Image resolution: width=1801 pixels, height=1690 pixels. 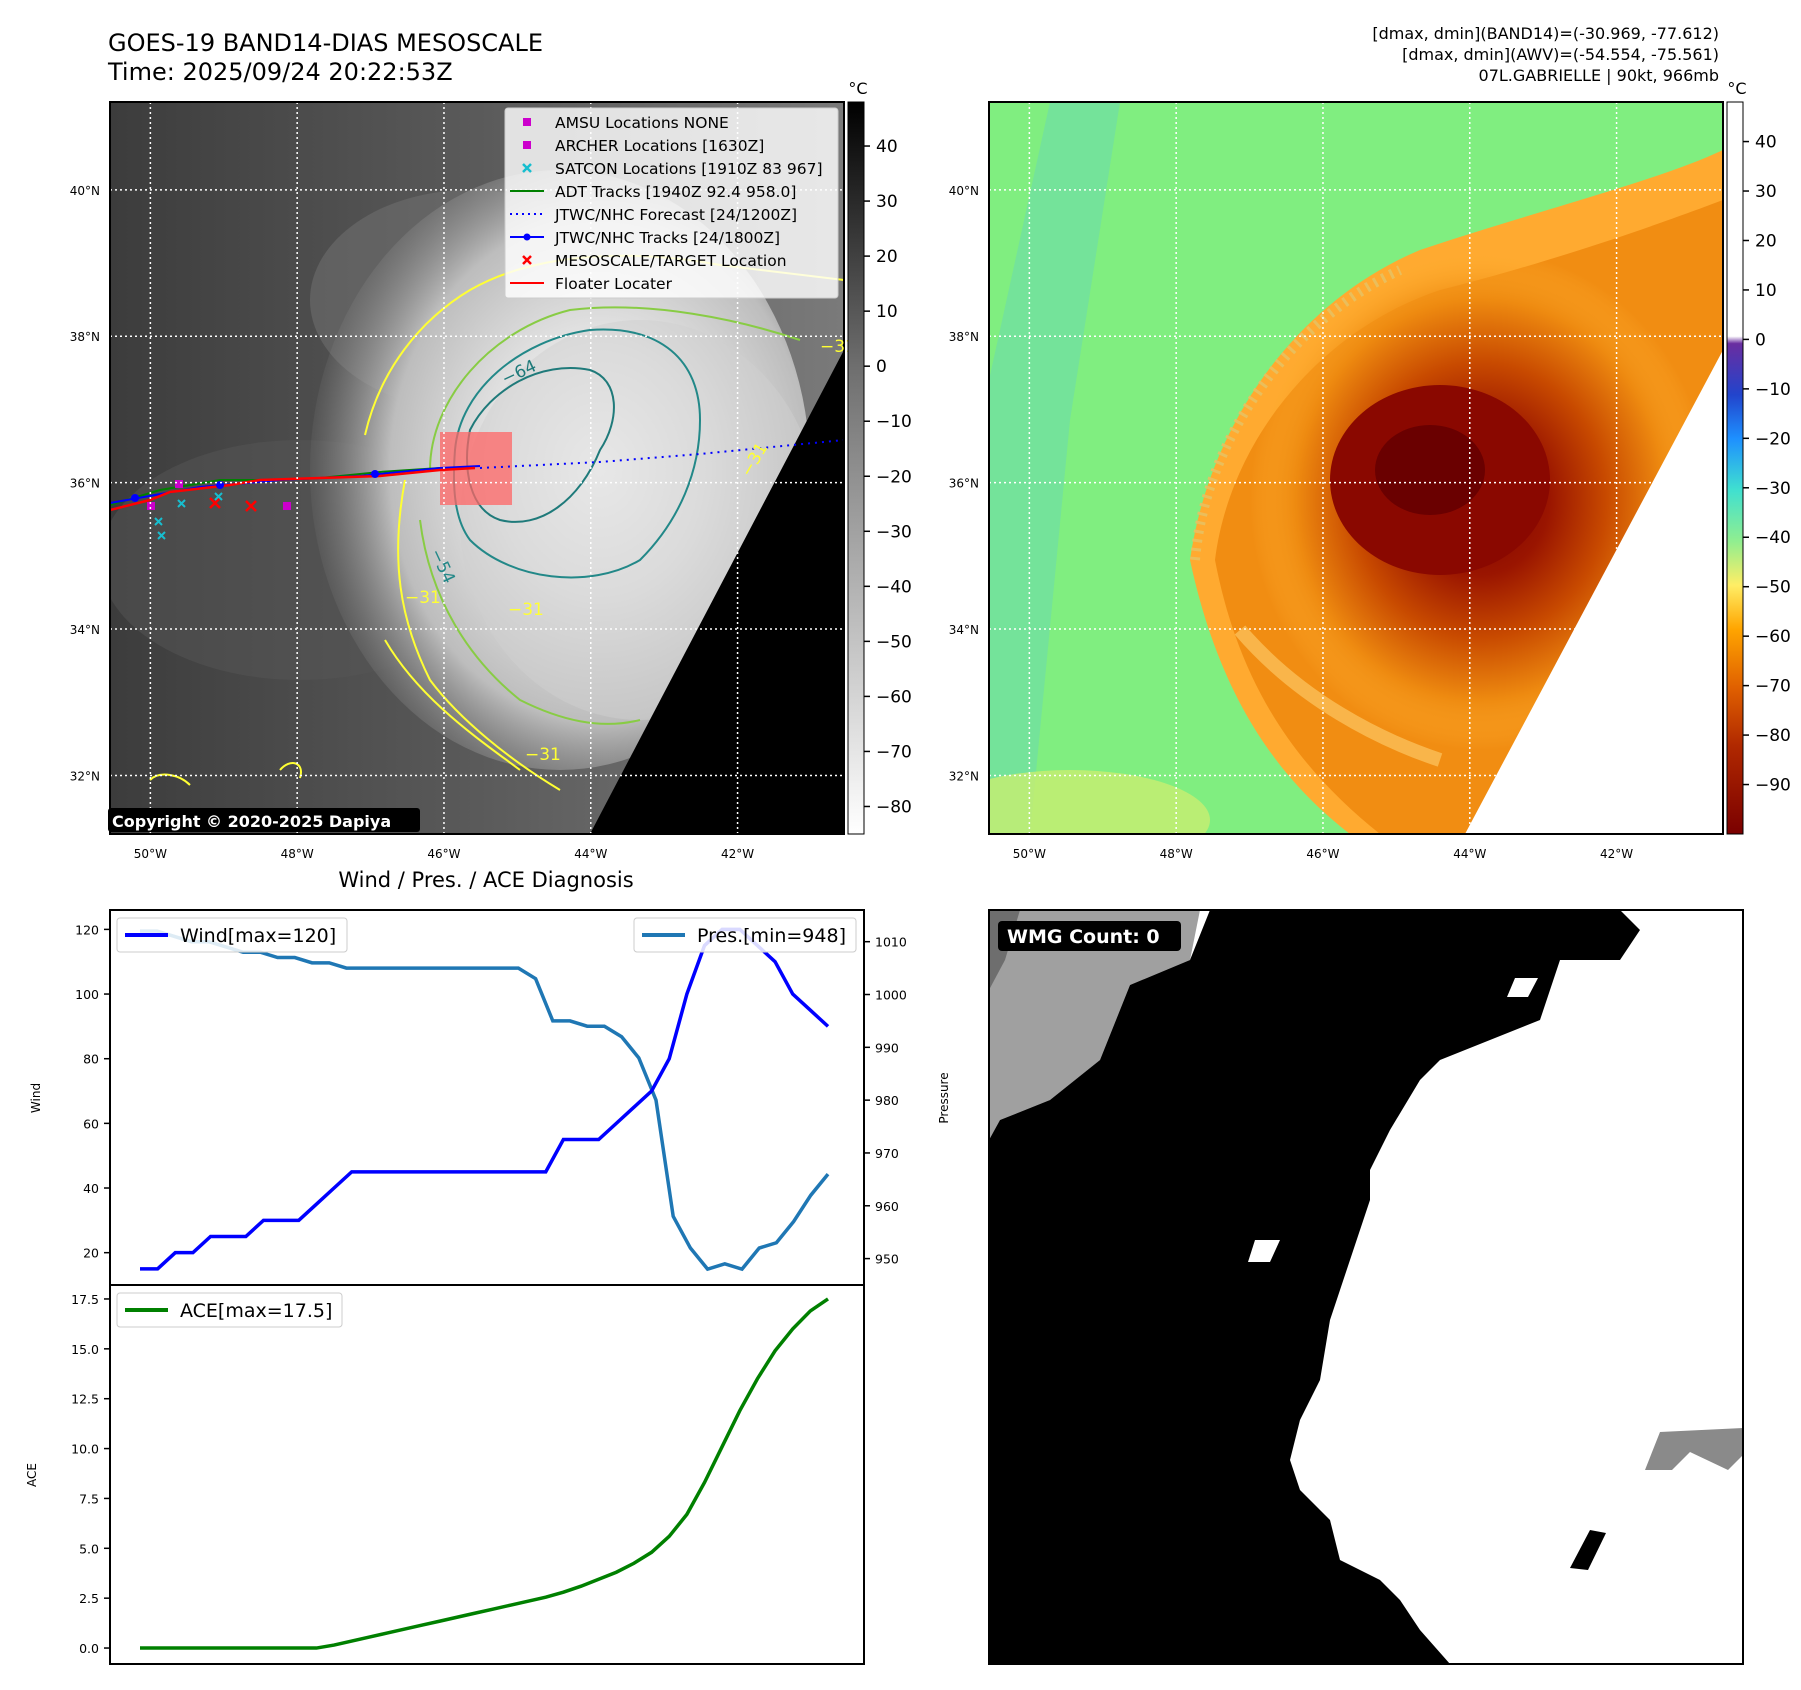 What do you see at coordinates (36, 1098) in the screenshot?
I see `wind-axis-label: Wind` at bounding box center [36, 1098].